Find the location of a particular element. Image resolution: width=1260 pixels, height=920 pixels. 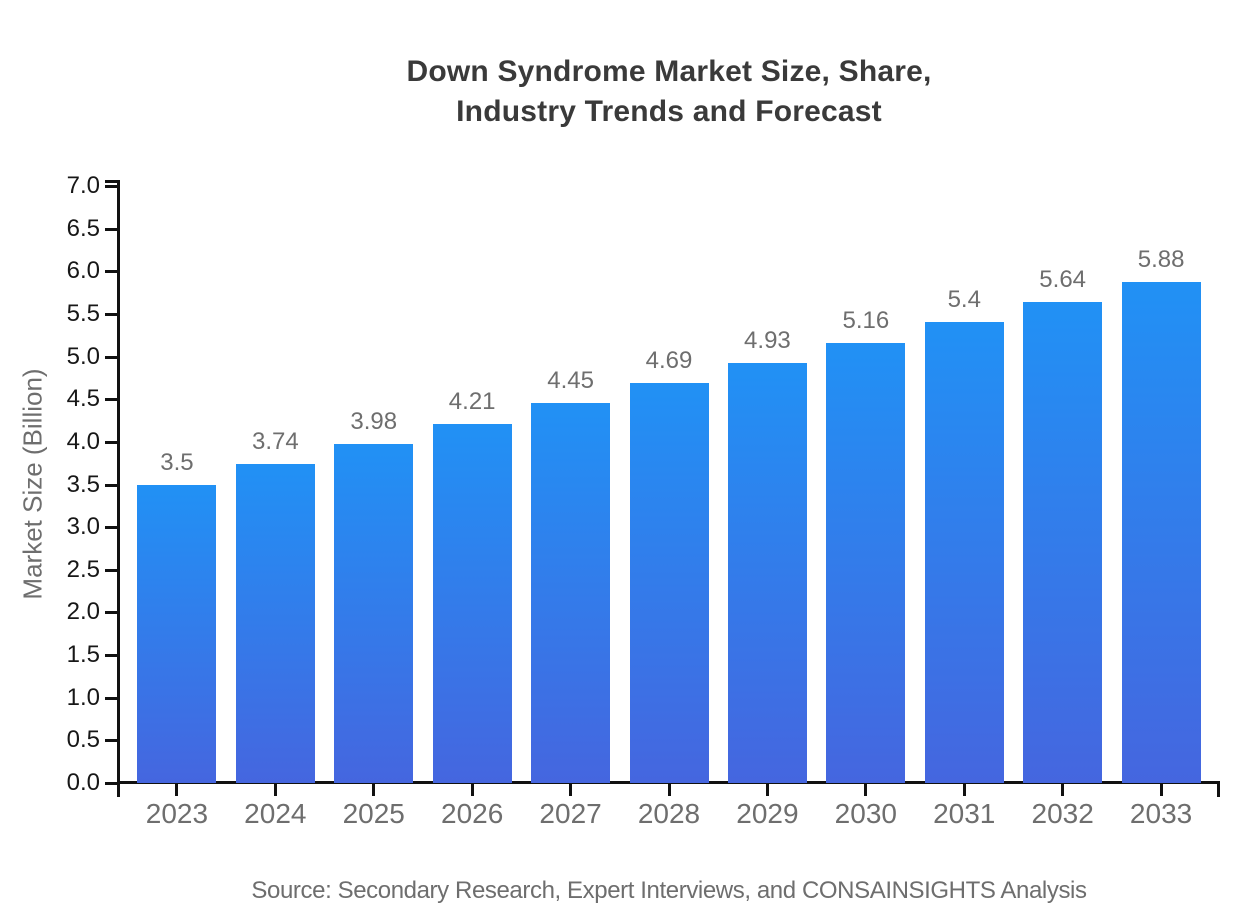

chart-title-line1: Down Syndrome Market Size, Share, is located at coordinates (669, 71).